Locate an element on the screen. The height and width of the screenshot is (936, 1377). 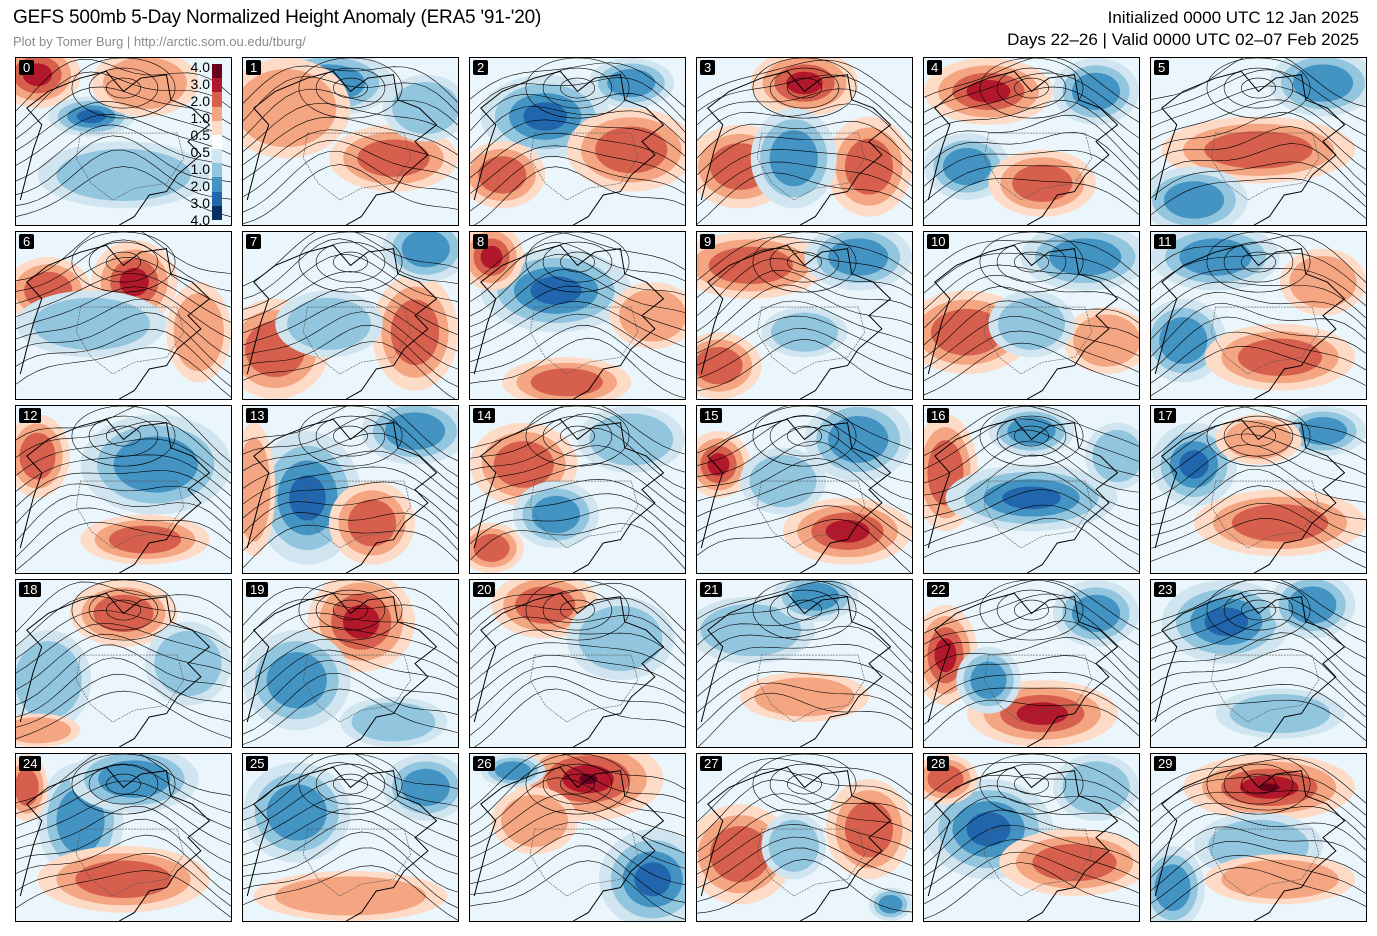
anomaly-colorbar is located at coordinates (217, 142).